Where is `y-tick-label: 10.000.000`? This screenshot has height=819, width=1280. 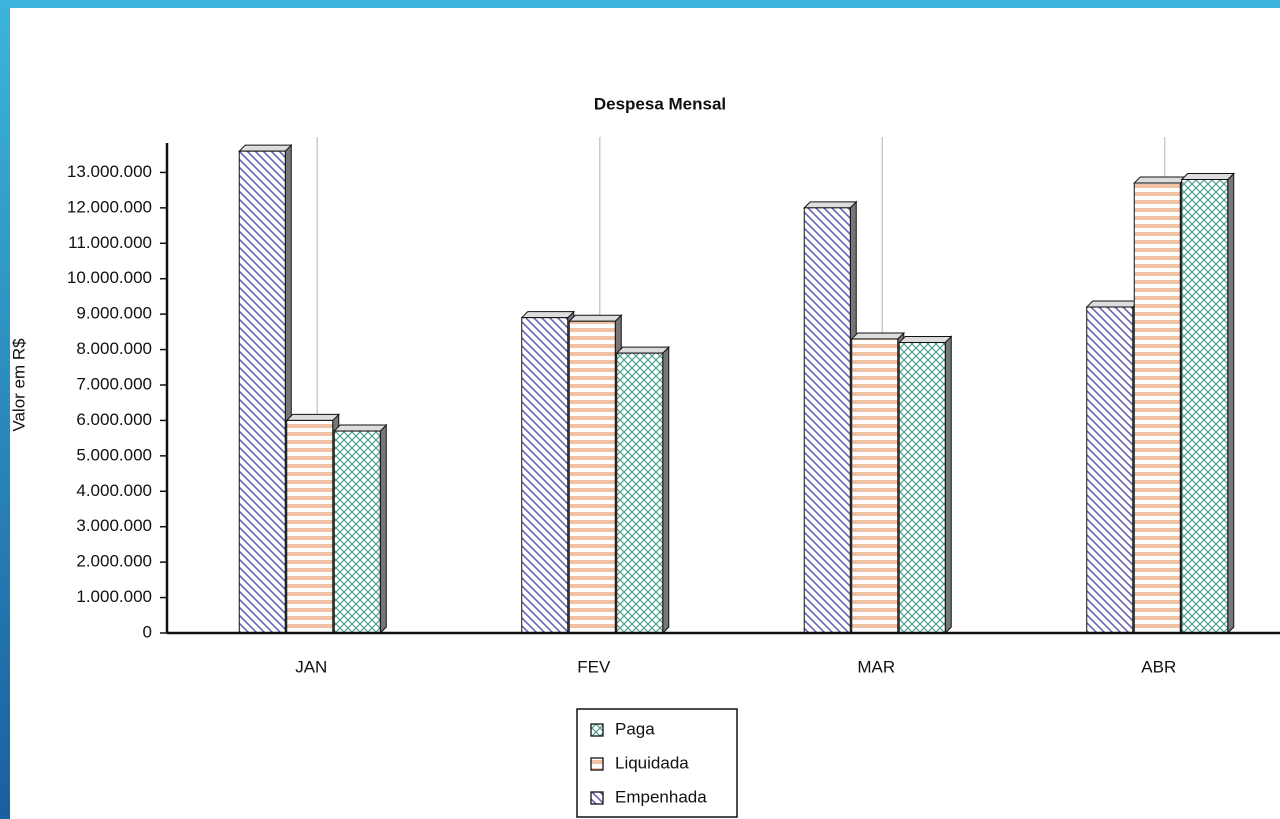
y-tick-label: 10.000.000 is located at coordinates (109, 277).